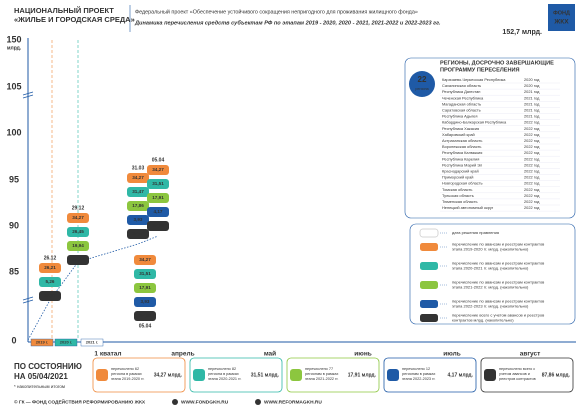 This screenshot has width=580, height=410. Describe the element at coordinates (48, 366) in the screenshot. I see `status: ПО СОСТОЯНИЮ` at that location.